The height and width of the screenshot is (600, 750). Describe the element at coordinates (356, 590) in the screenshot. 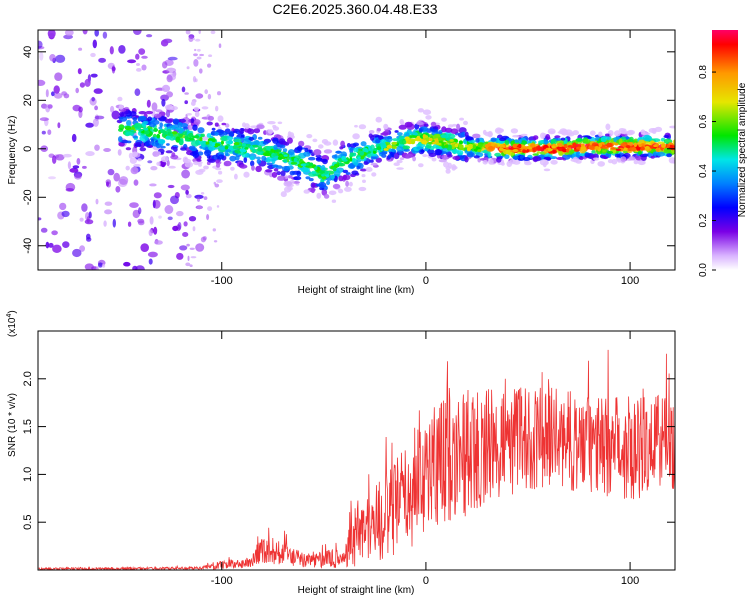

I see `snr-x-label: Height of straight line (km)` at that location.